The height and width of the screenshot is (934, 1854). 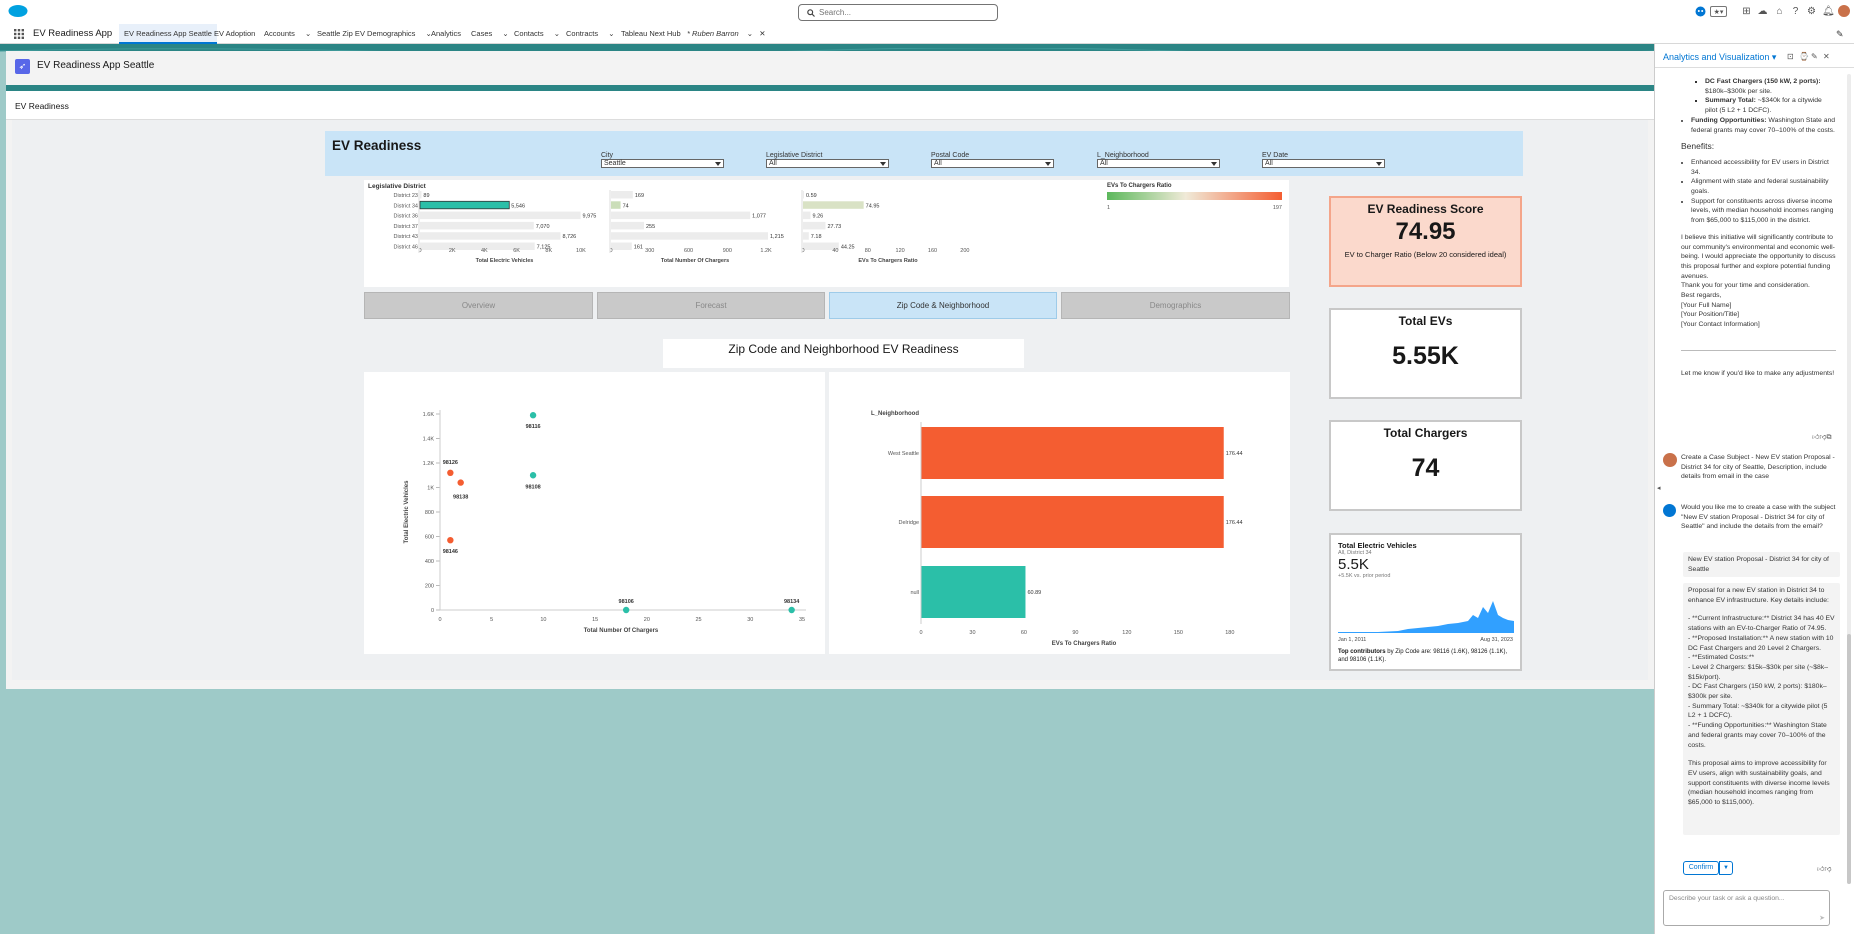 What do you see at coordinates (19, 34) in the screenshot?
I see `app-launcher-icon` at bounding box center [19, 34].